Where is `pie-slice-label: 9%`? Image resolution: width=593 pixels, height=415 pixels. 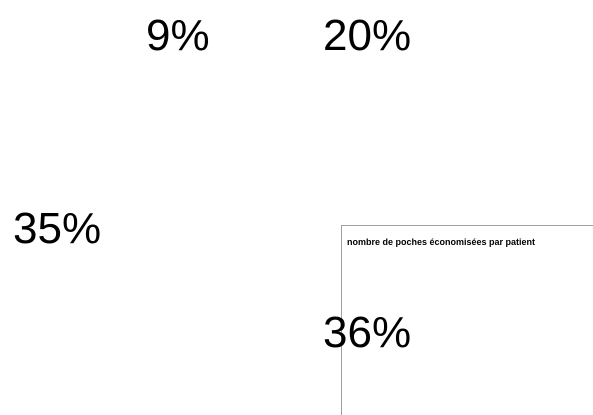
pie-slice-label: 9% is located at coordinates (178, 35).